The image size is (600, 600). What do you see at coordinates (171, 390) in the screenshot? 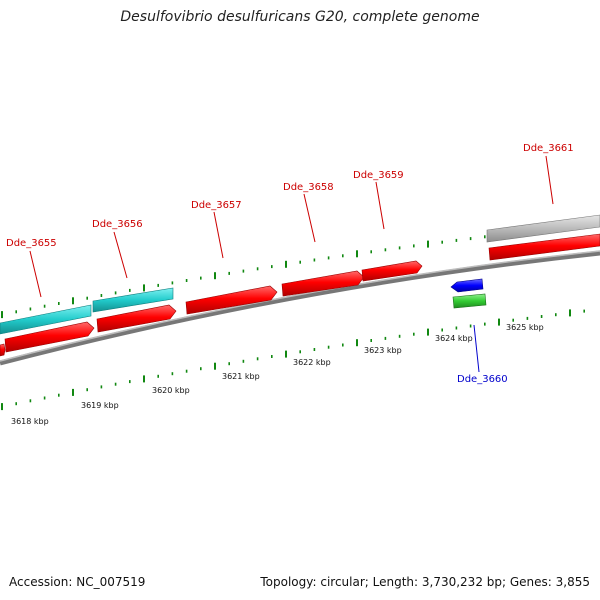
I see `scale-label: 3620 kbp` at bounding box center [171, 390].